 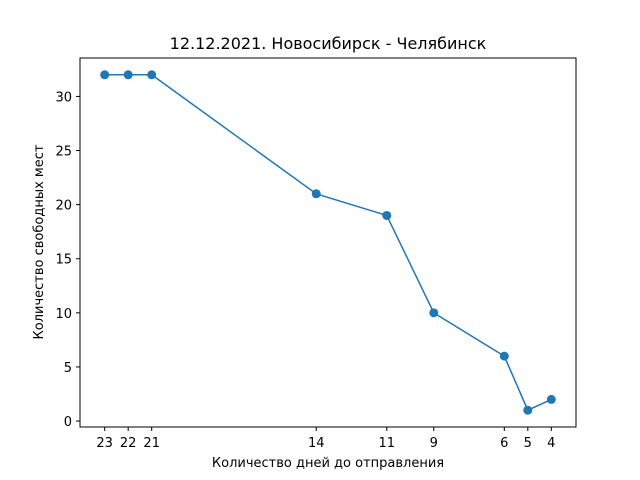 What do you see at coordinates (39, 241) in the screenshot?
I see `y-axis-label: Количество свободных мест` at bounding box center [39, 241].